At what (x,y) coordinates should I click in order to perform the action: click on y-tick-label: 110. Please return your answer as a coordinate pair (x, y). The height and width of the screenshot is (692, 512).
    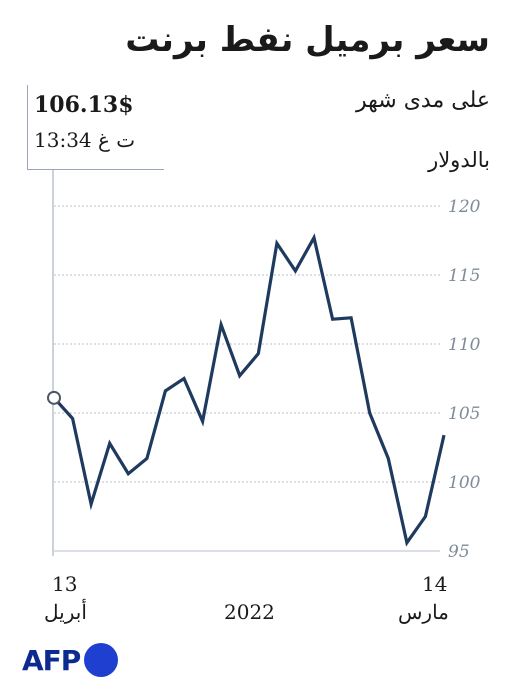
    Looking at the image, I should click on (464, 345).